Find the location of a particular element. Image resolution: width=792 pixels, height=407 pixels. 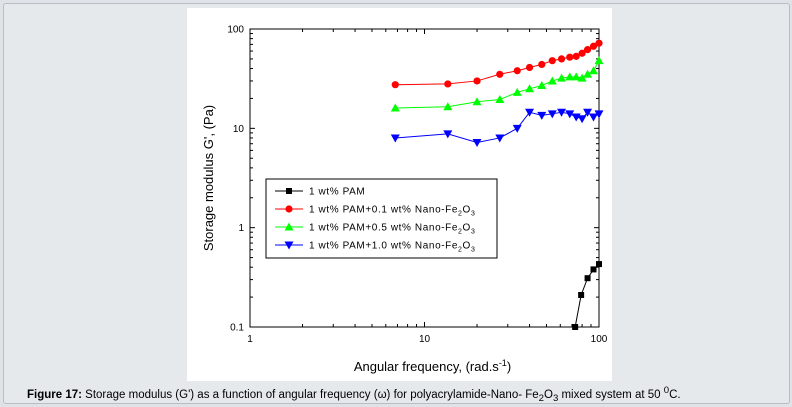

legend-entry: 1 wt% PAM+0.5 wt% Nano-Fe2O3 is located at coordinates (375, 229).